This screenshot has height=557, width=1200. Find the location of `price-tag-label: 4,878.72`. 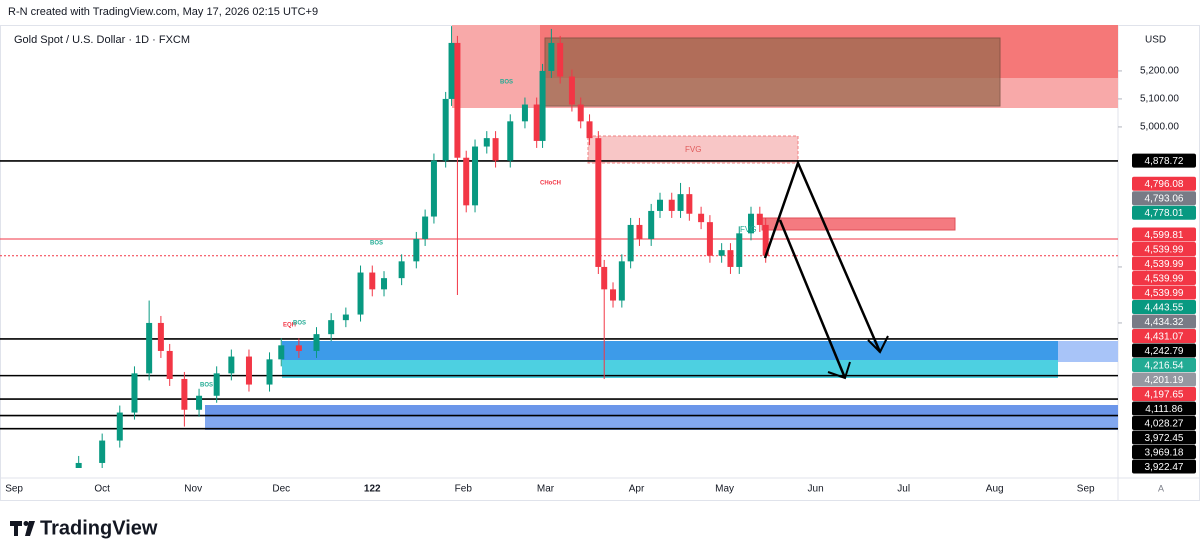

price-tag-label: 4,878.72 is located at coordinates (1164, 161).